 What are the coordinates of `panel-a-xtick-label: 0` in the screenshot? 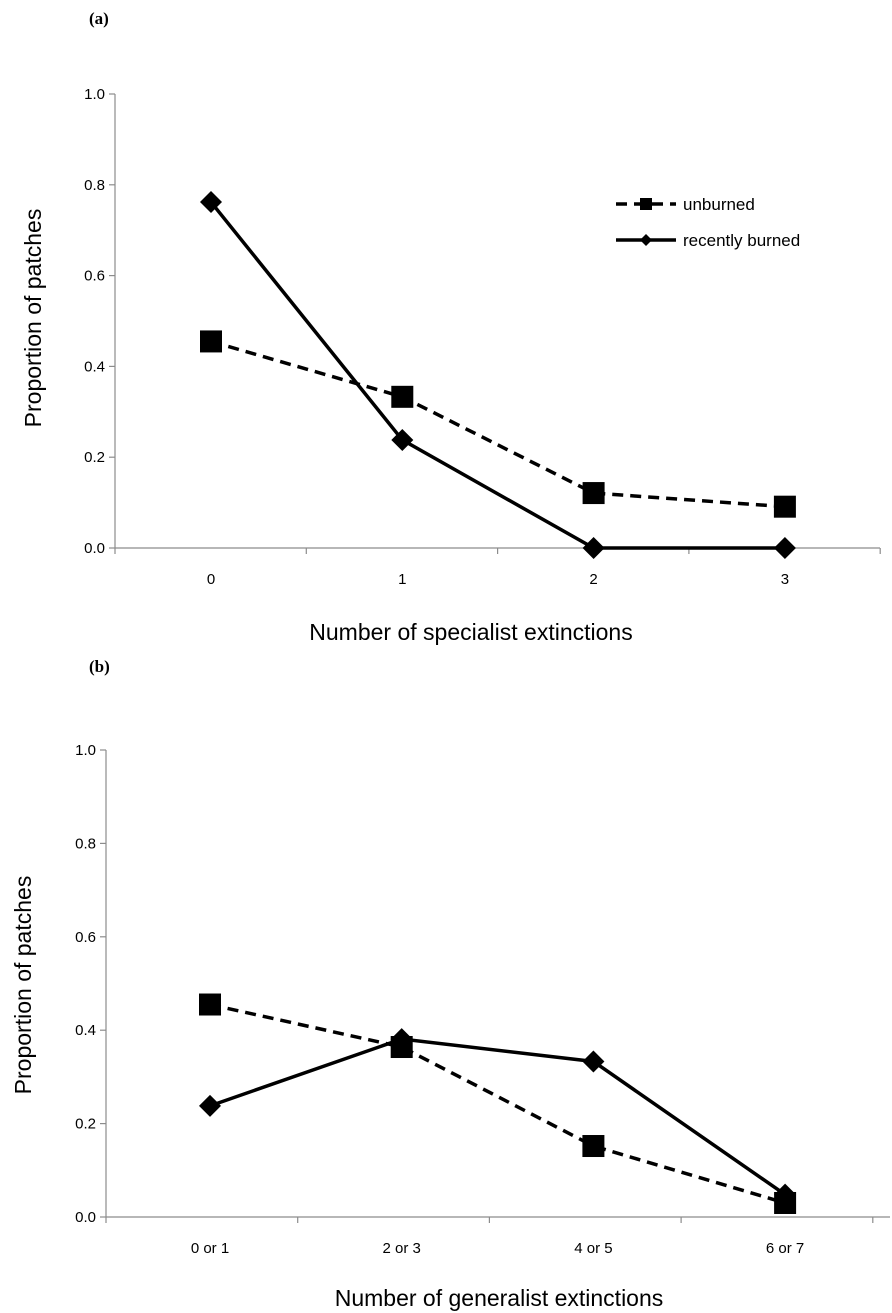 It's located at (211, 579).